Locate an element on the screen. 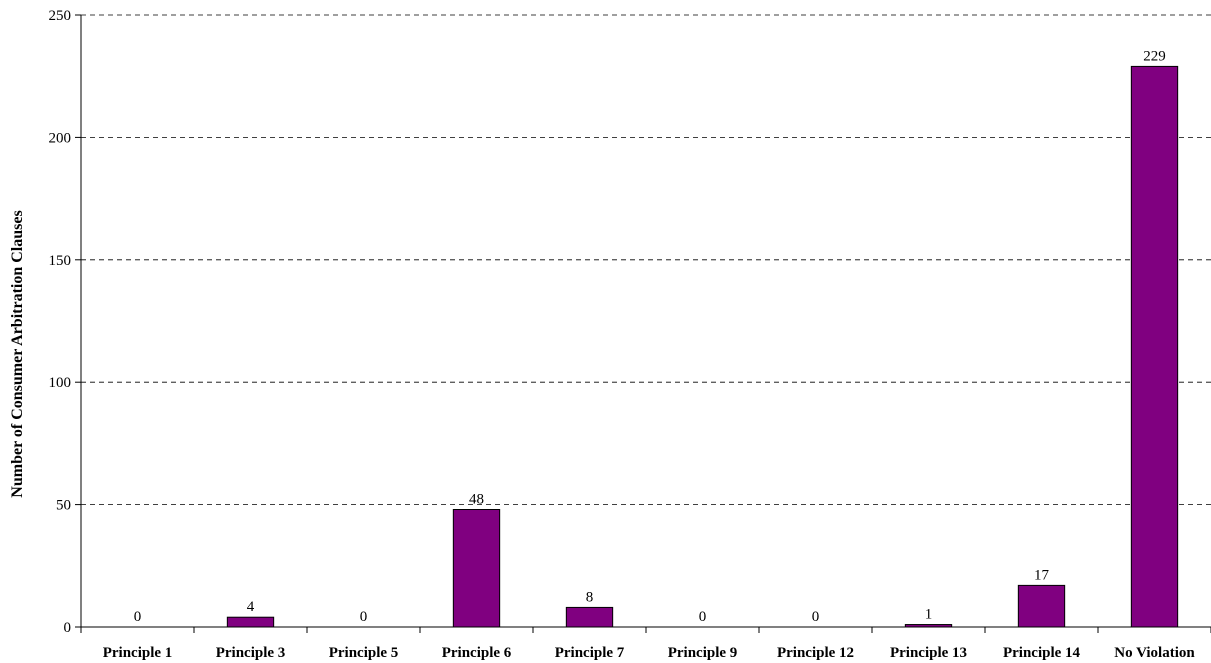 The image size is (1211, 663). y-tick-label: 50 is located at coordinates (63, 506).